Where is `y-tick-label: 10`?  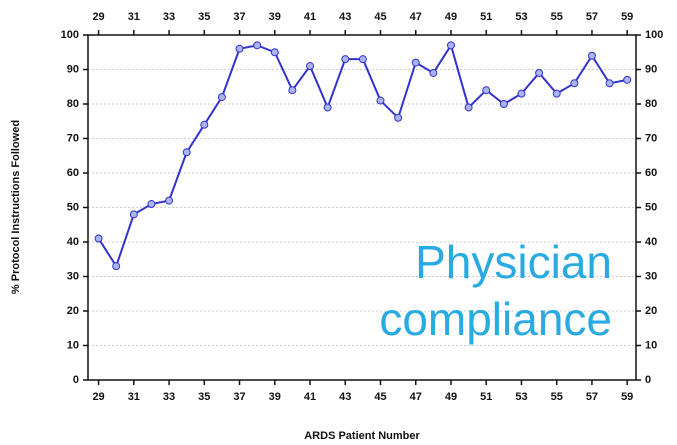
y-tick-label: 10 is located at coordinates (73, 345).